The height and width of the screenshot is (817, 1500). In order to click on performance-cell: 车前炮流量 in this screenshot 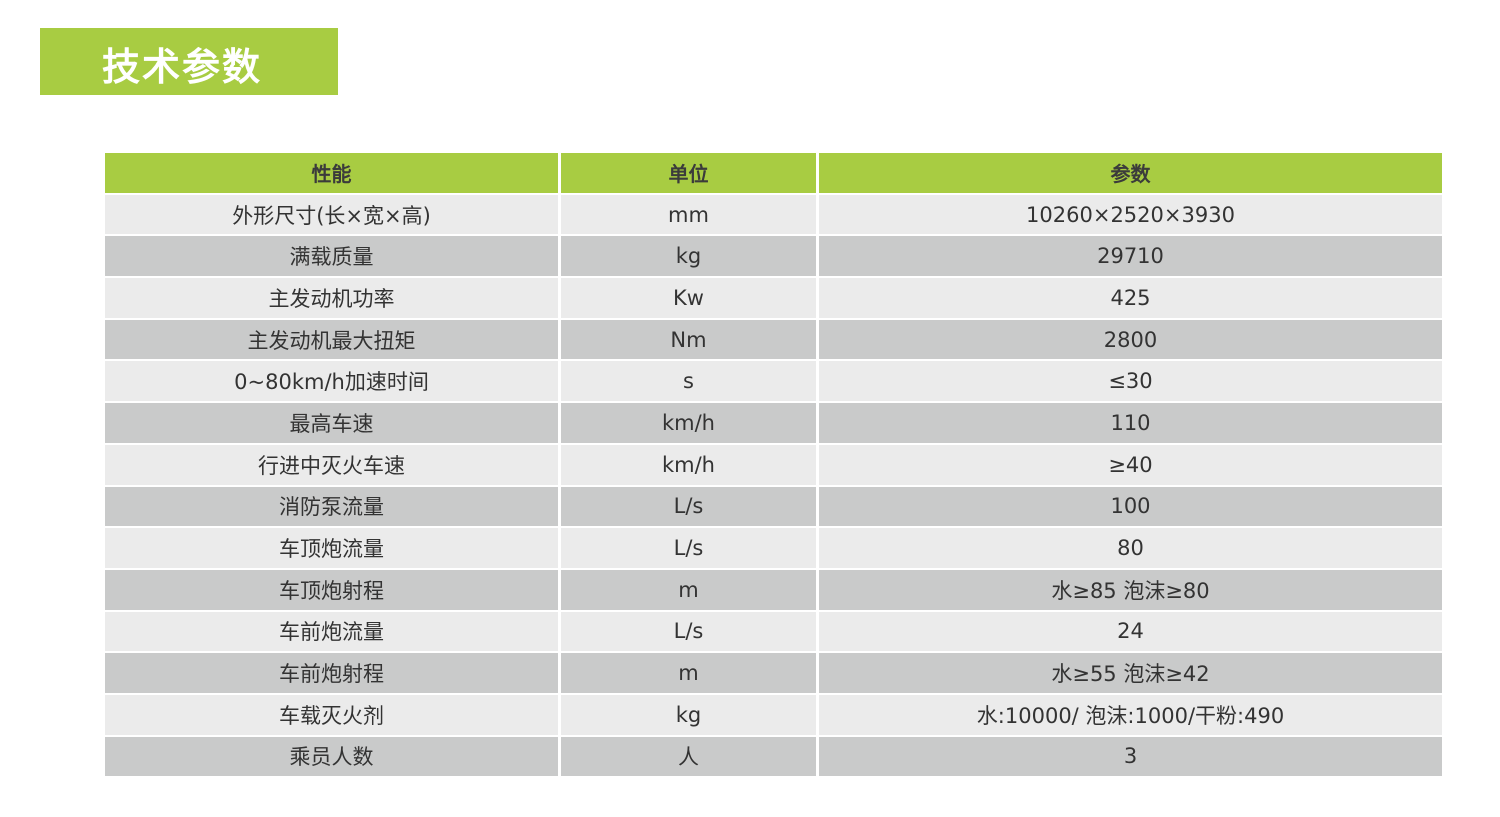, I will do `click(331, 631)`.